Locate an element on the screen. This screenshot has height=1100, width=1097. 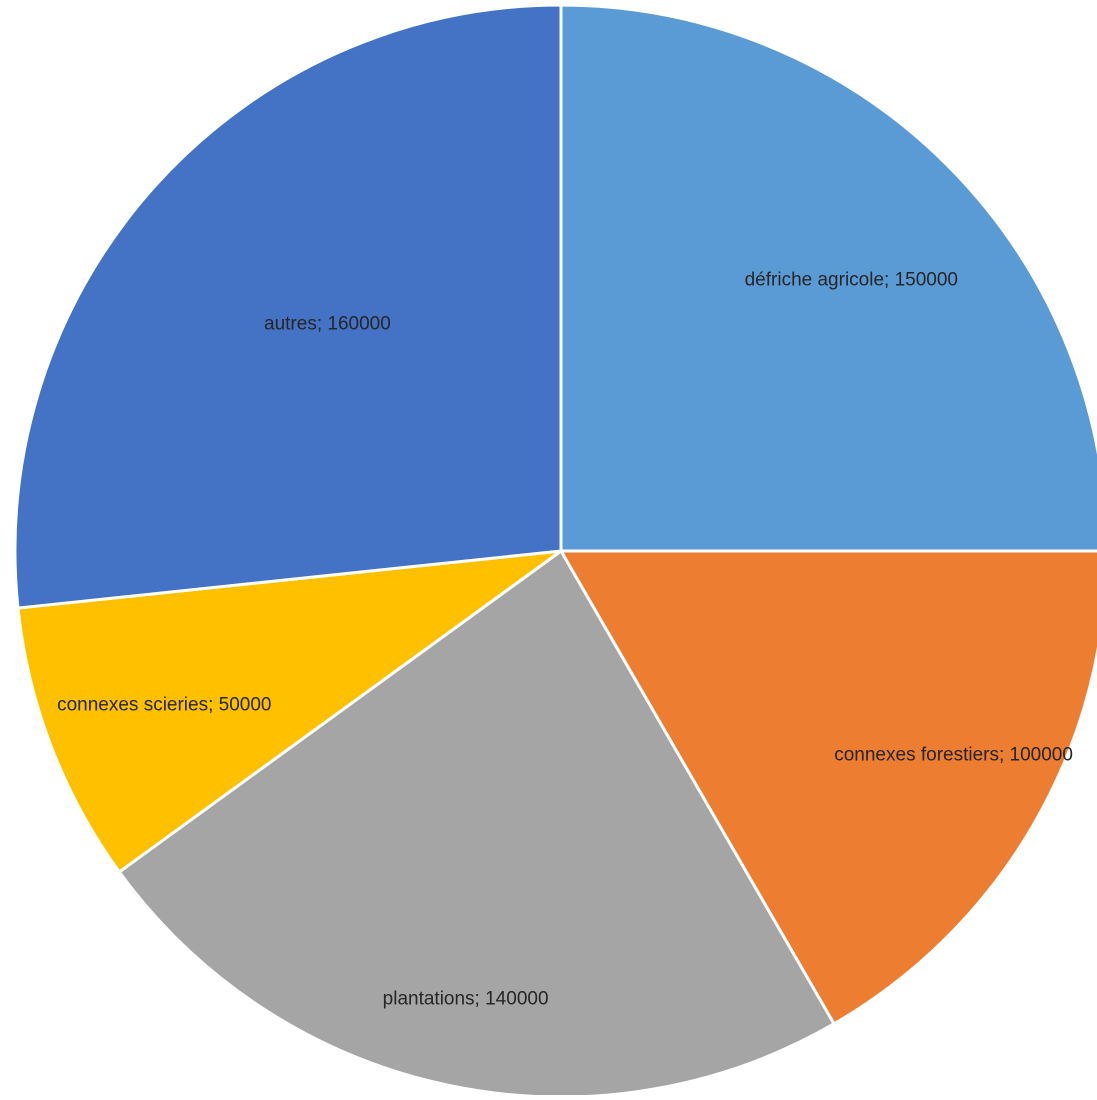
data-label-autres: autres; 160000 is located at coordinates (327, 324).